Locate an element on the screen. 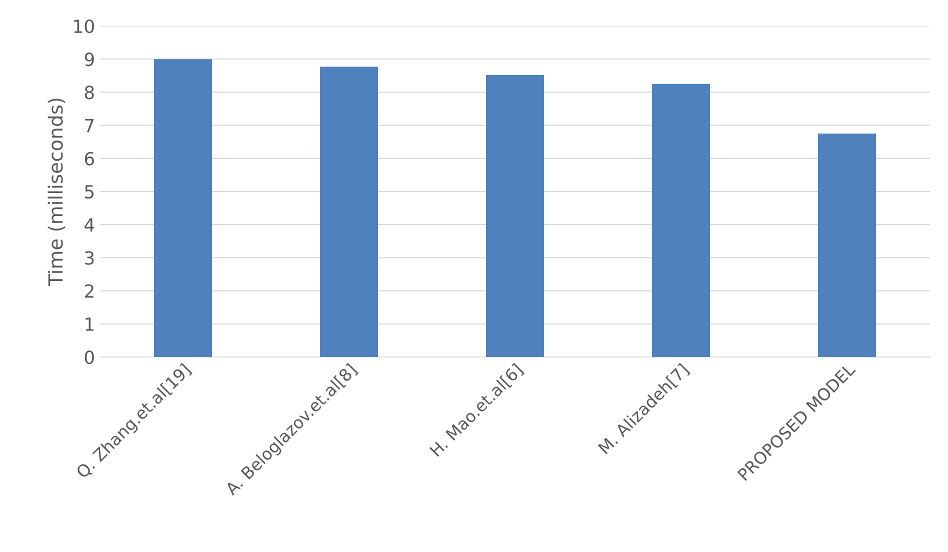 The height and width of the screenshot is (552, 948). y-tick-label: 2 is located at coordinates (89, 291).